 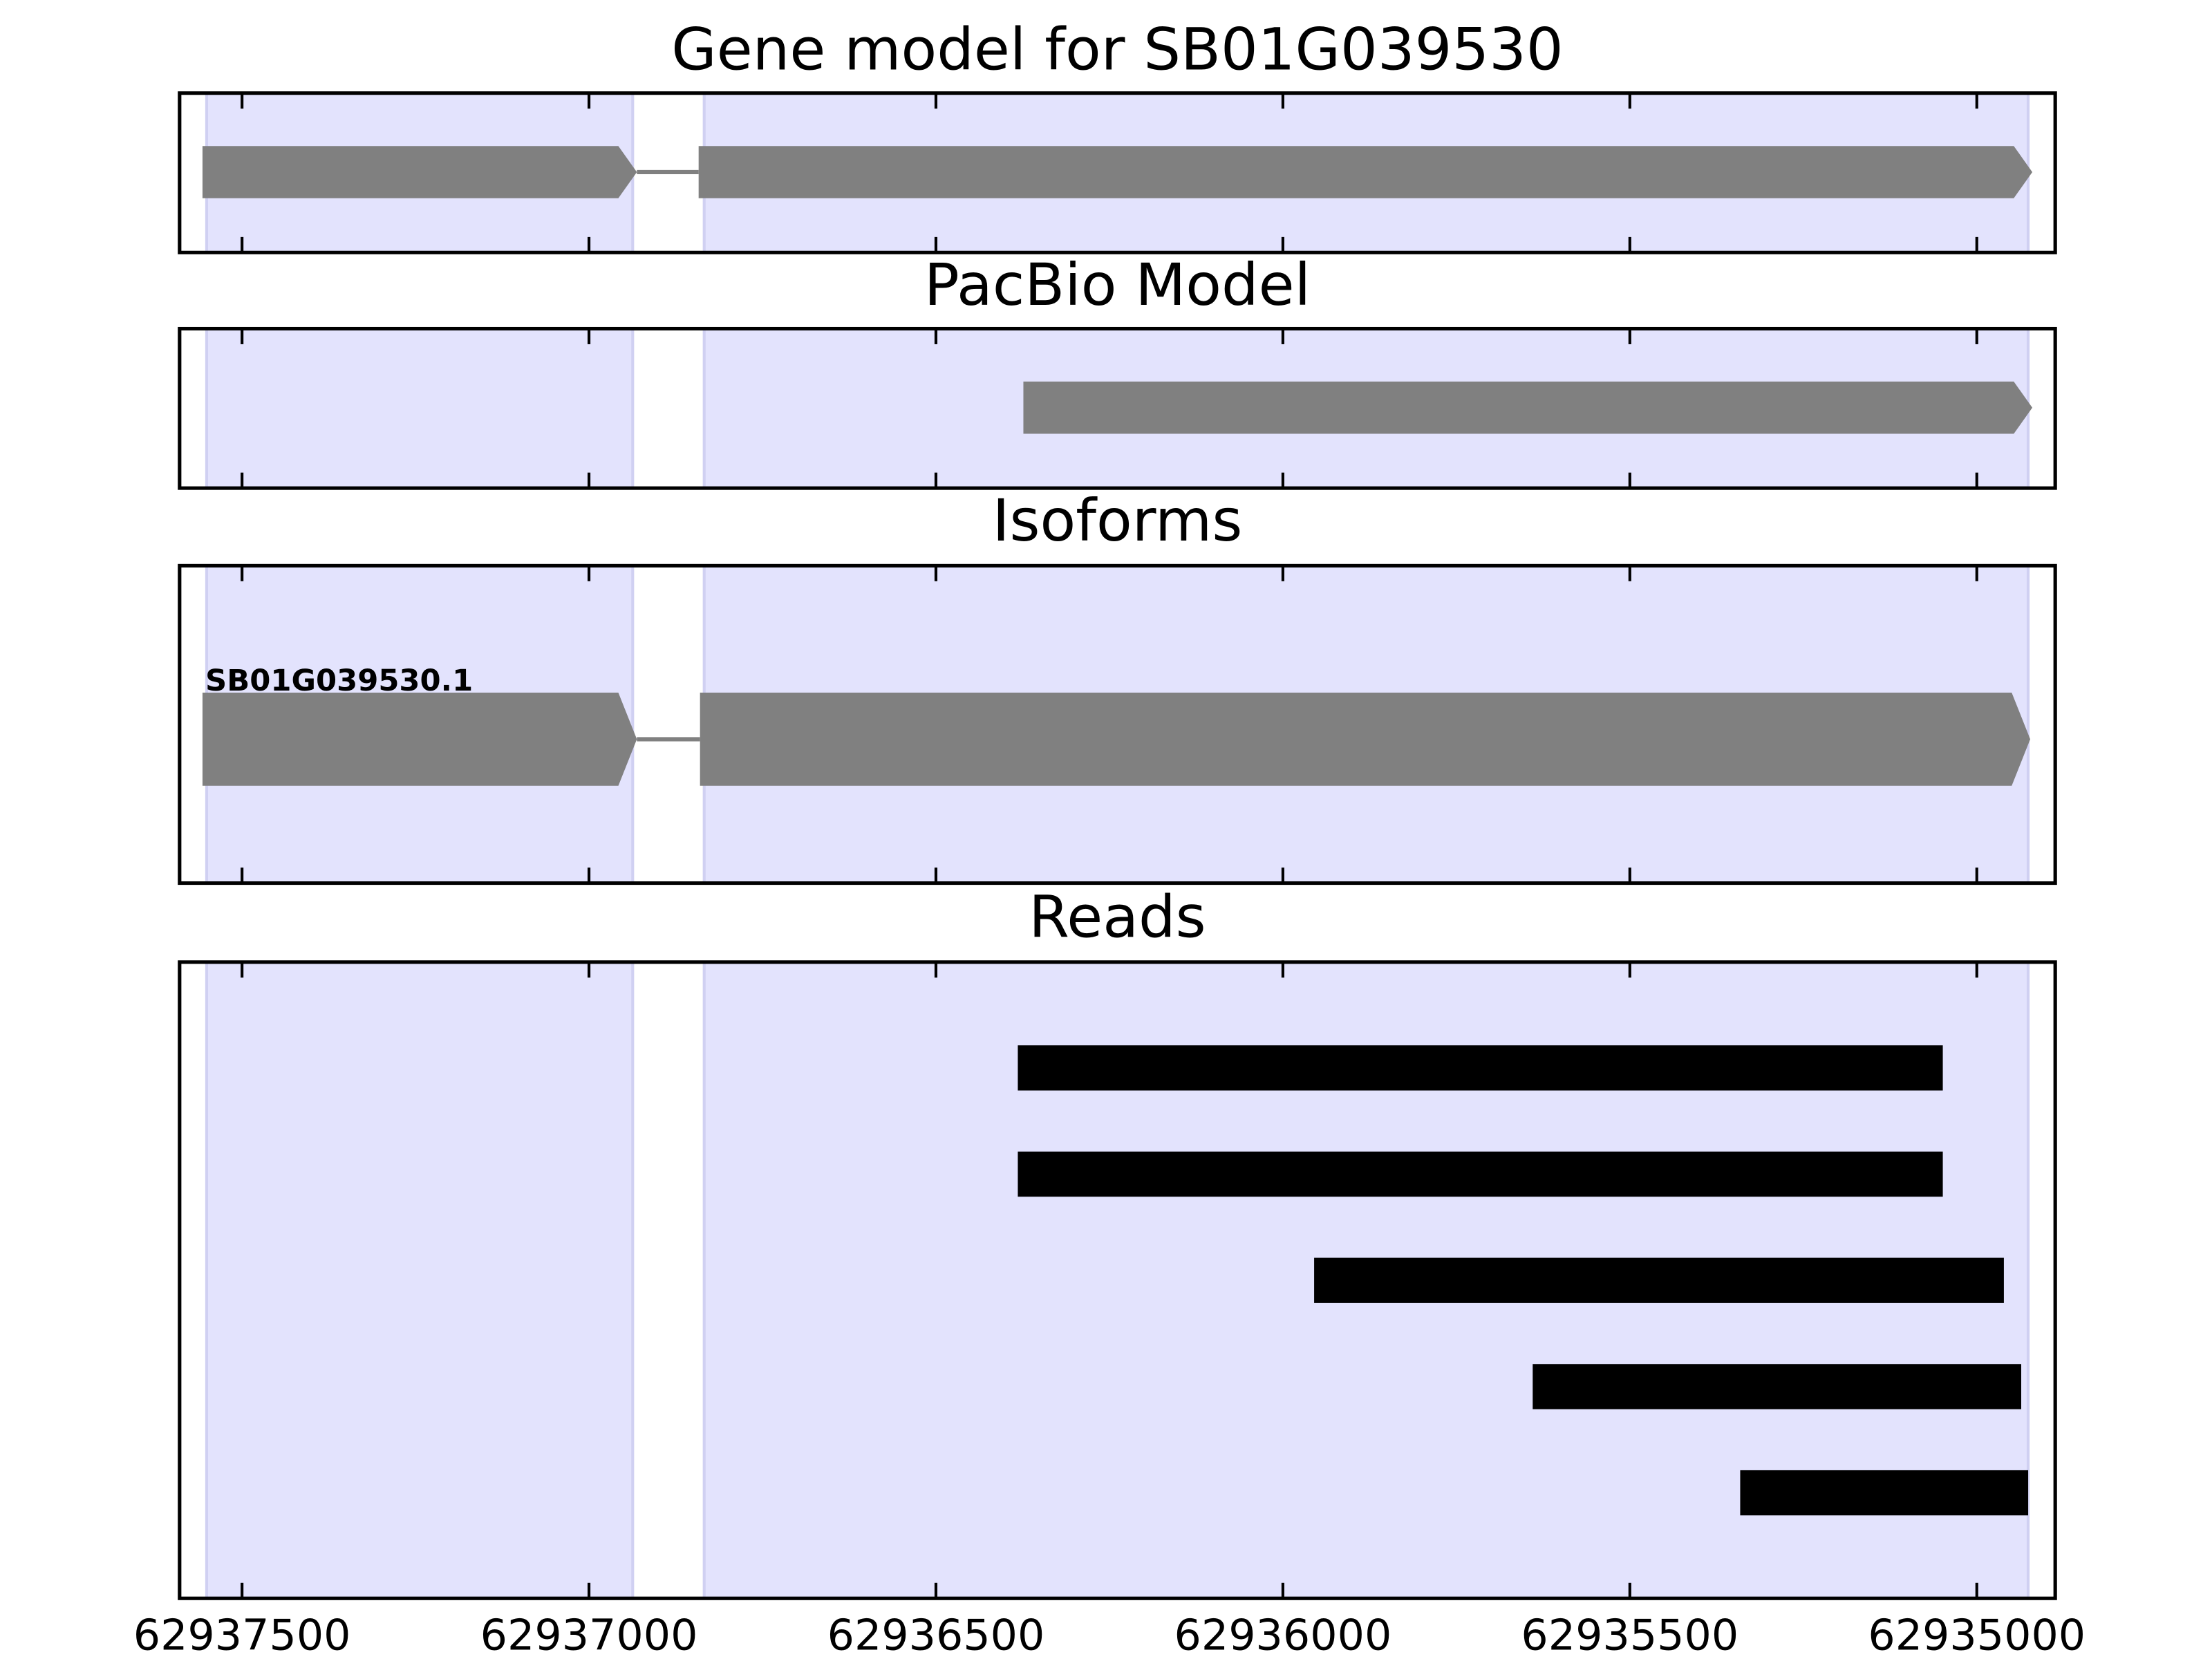 What do you see at coordinates (242, 1635) in the screenshot?
I see `x-tick-label: 62937500` at bounding box center [242, 1635].